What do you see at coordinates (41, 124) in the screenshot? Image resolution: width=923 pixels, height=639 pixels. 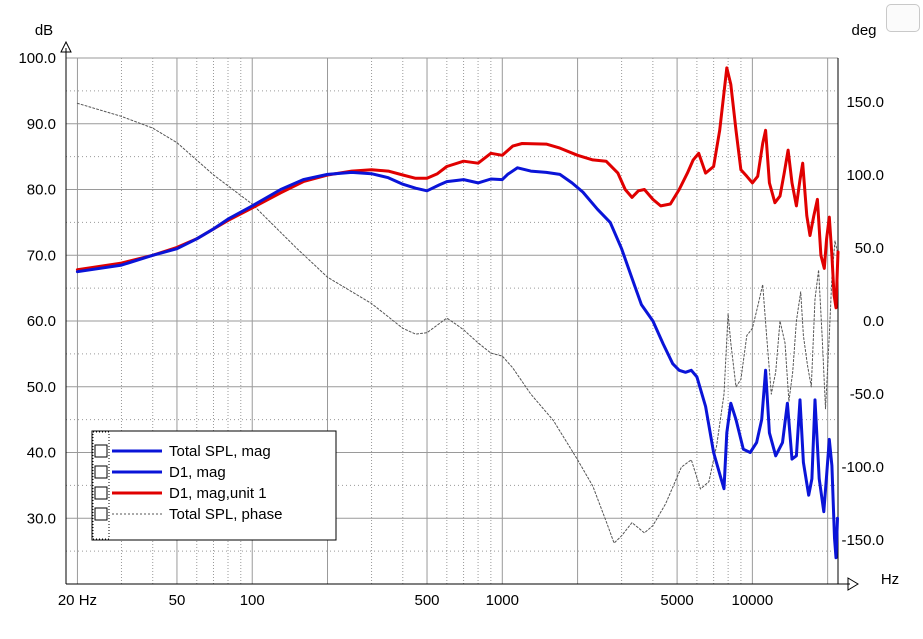 I see `y-tick-label: 90.0` at bounding box center [41, 124].